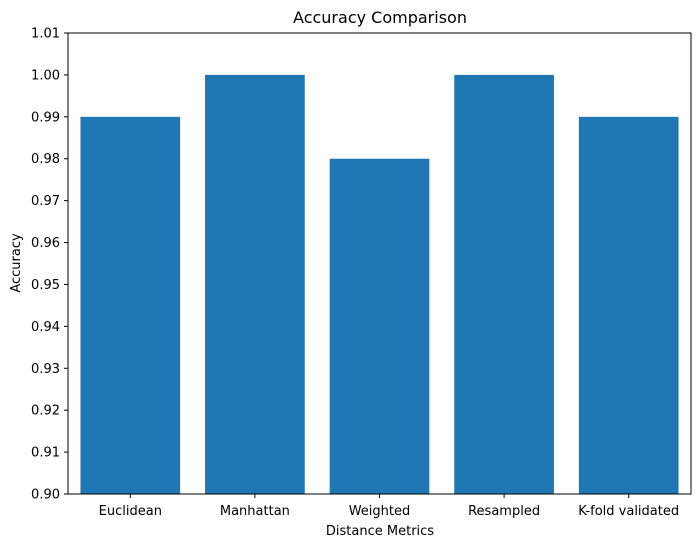 Image resolution: width=700 pixels, height=551 pixels. I want to click on y-tick-label: 0.97, so click(45, 201).